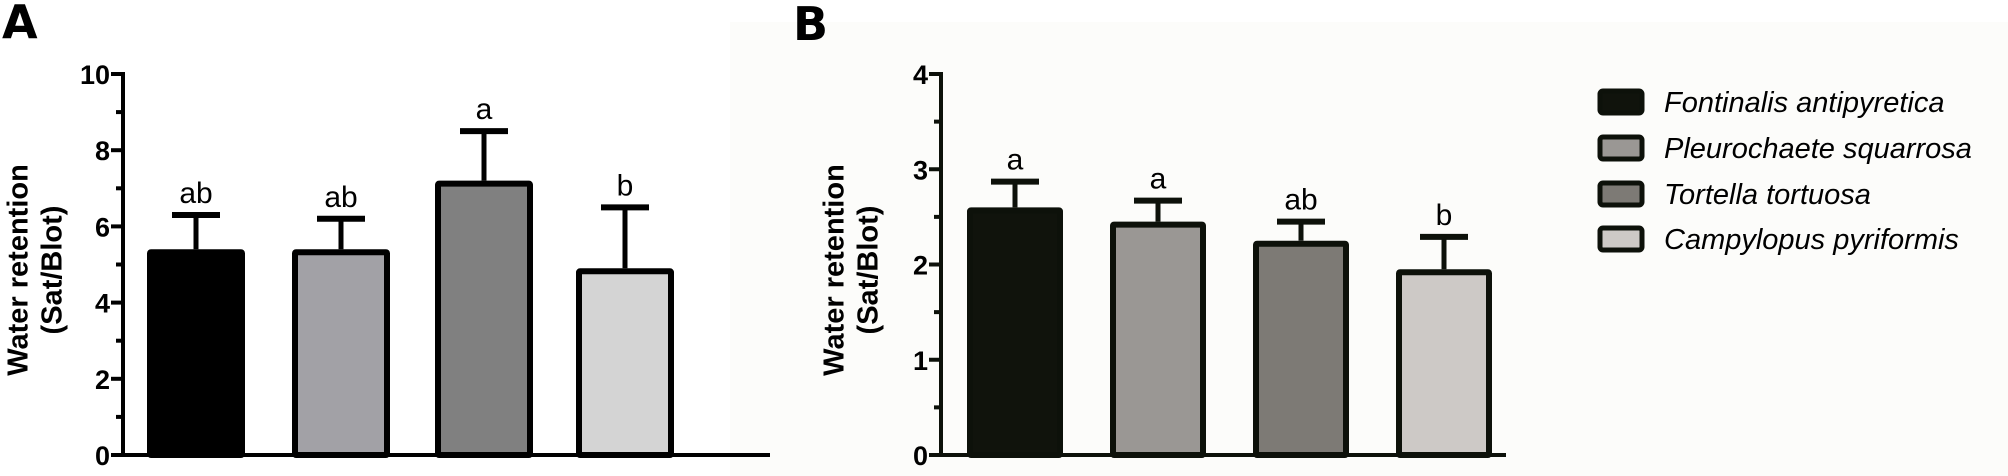 This screenshot has width=2008, height=476. I want to click on legend-label: Campylopus pyriformis, so click(1811, 240).